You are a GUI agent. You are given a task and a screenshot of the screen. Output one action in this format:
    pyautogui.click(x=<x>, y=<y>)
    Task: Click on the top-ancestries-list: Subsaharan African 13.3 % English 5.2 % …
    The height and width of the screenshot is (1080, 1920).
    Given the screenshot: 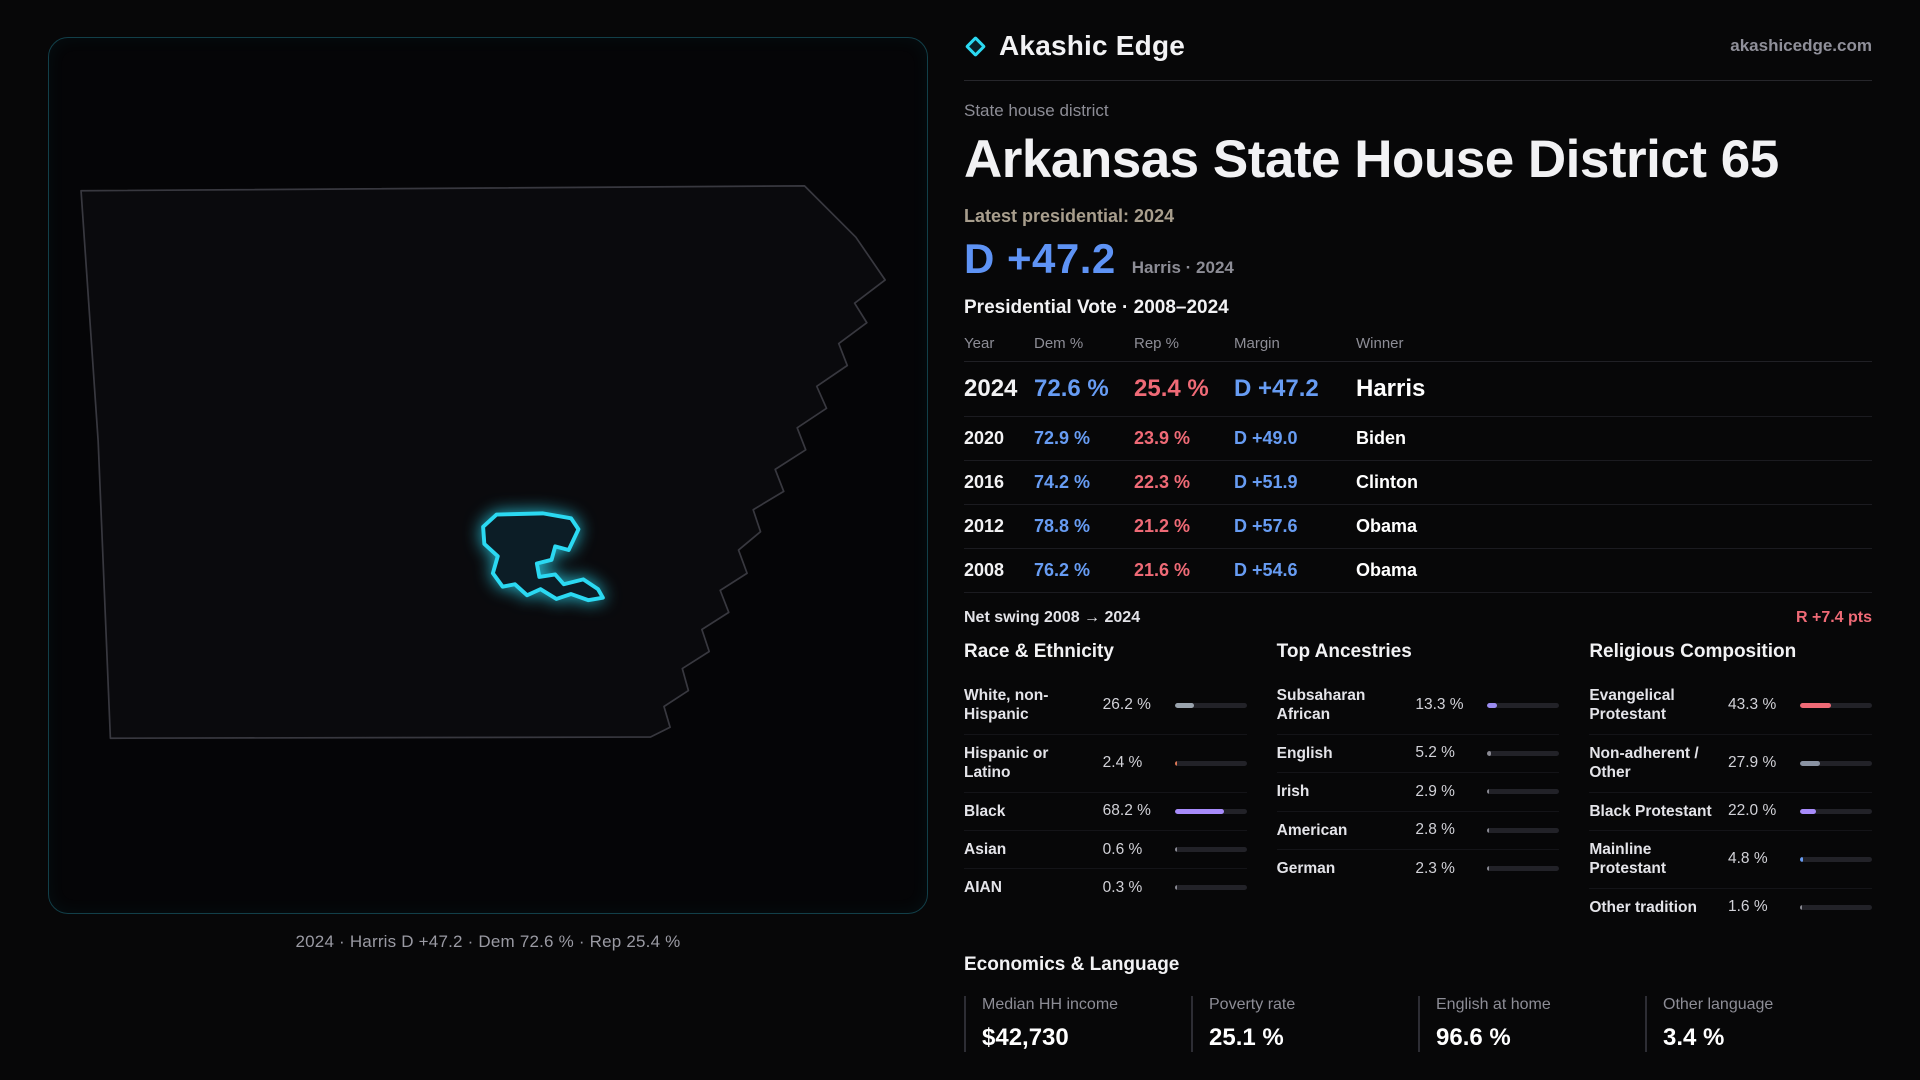 What is the action you would take?
    pyautogui.click(x=1418, y=782)
    